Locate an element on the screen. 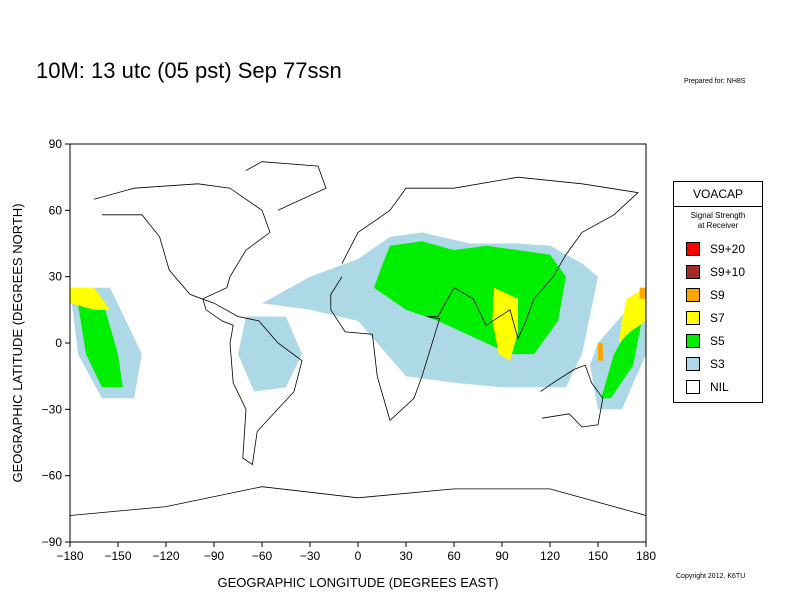 This screenshot has width=792, height=612. legend-label: S7 is located at coordinates (717, 317).